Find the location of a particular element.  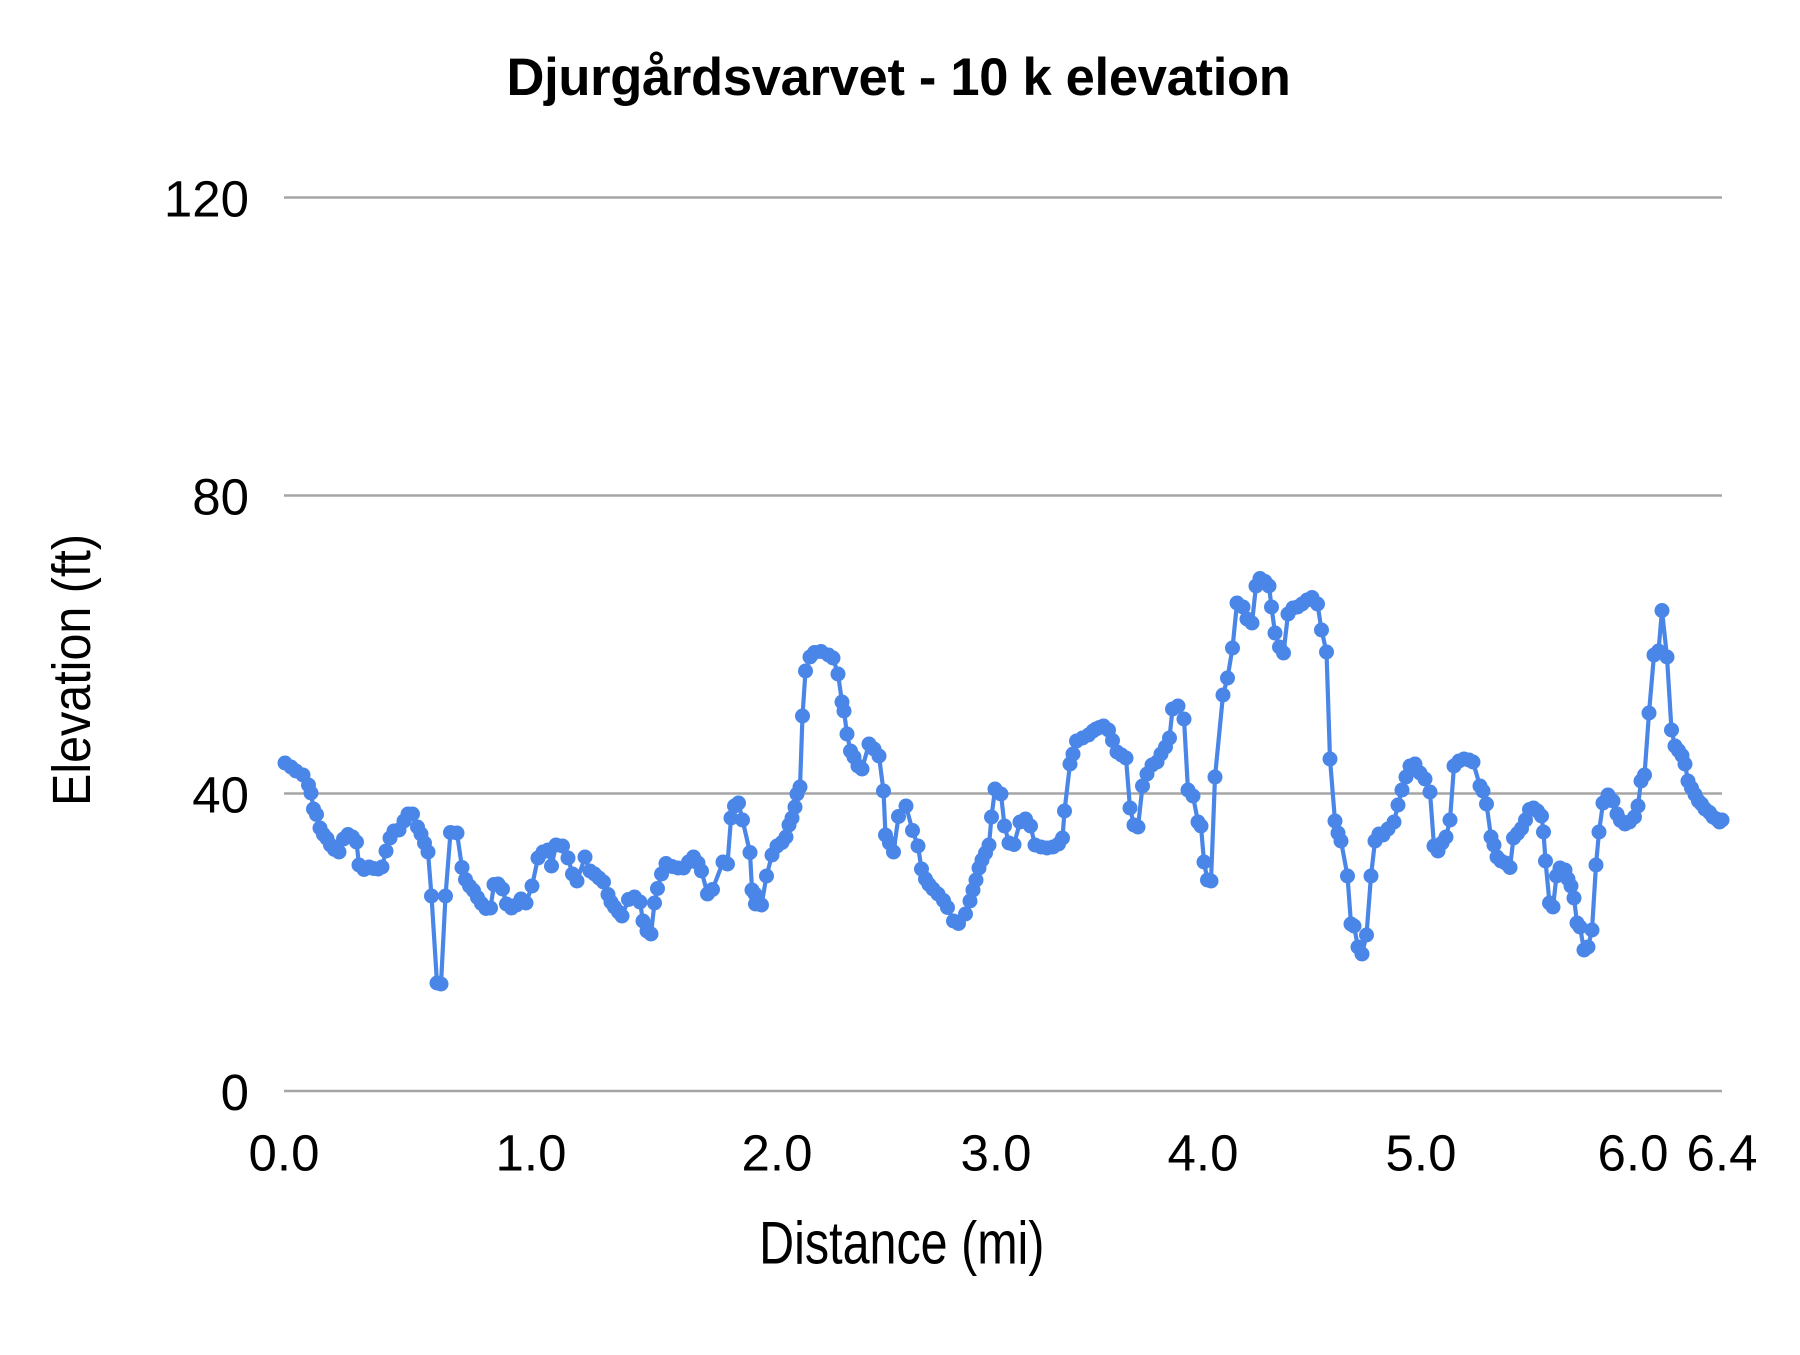

svg-text: 0.0 is located at coordinates (284, 1153).